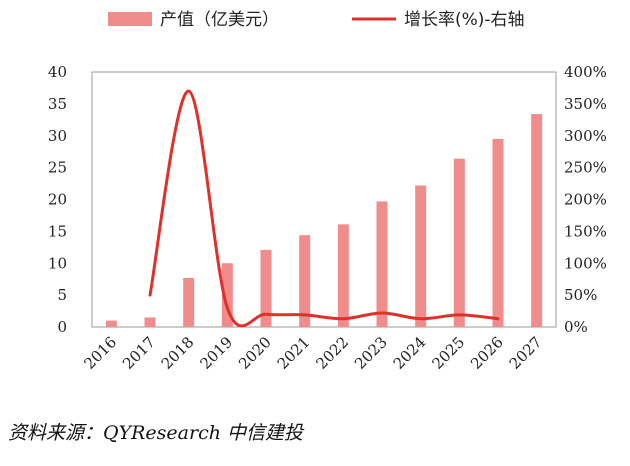 This screenshot has height=466, width=630. Describe the element at coordinates (585, 168) in the screenshot. I see `right-tick-label: 250%` at that location.